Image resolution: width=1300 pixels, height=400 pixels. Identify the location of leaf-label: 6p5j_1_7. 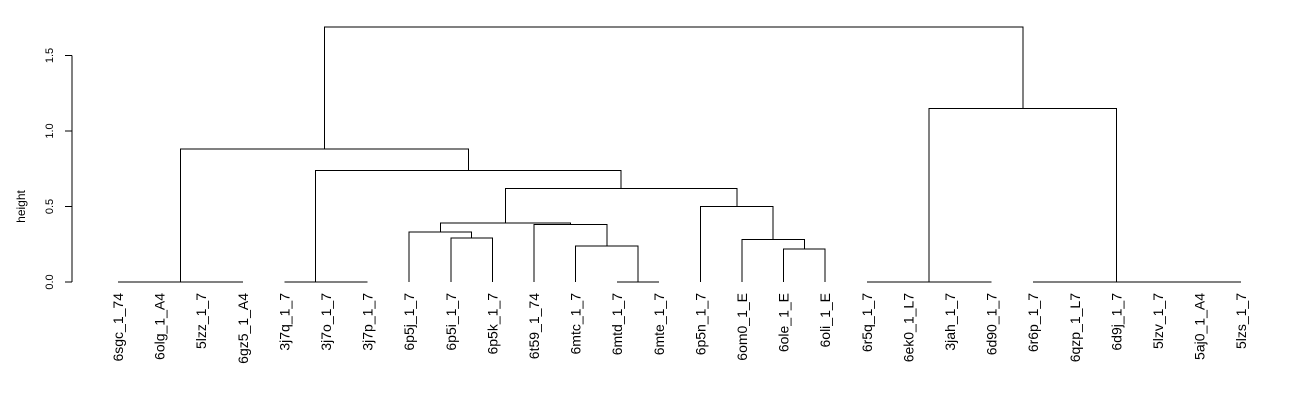
(409, 322).